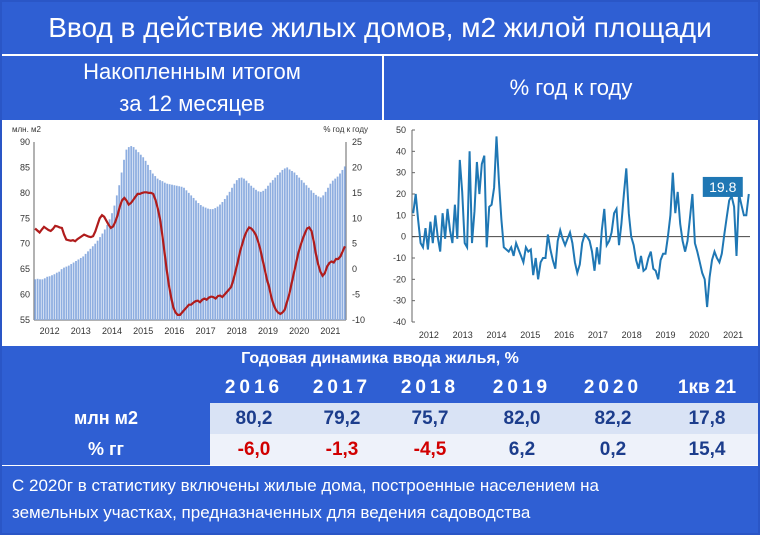 This screenshot has width=760, height=535. Describe the element at coordinates (430, 387) in the screenshot. I see `col-header: 2018` at that location.